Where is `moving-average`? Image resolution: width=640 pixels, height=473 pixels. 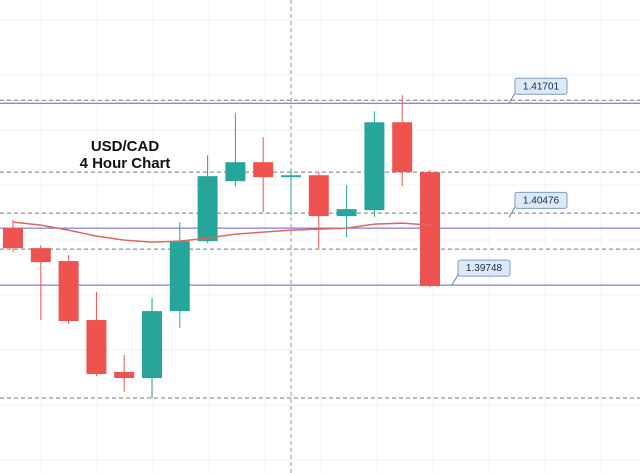 moving-average is located at coordinates (221, 232).